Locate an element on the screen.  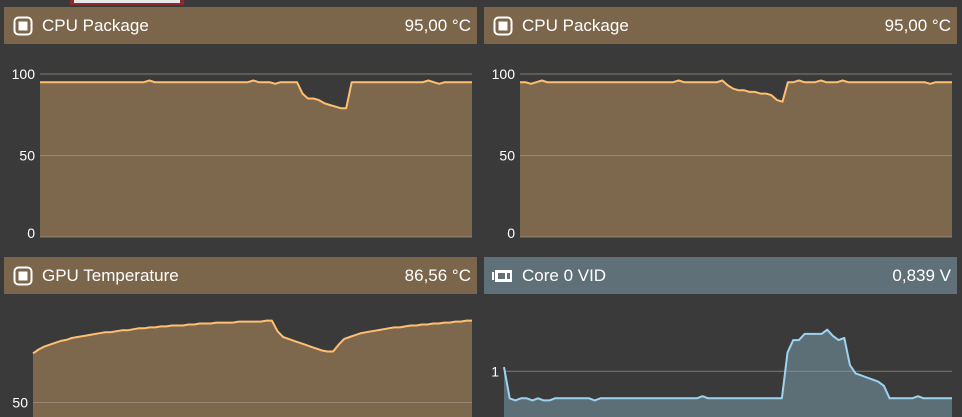
sensor-header: Core 0 VID 0,839 V is located at coordinates (720, 275).